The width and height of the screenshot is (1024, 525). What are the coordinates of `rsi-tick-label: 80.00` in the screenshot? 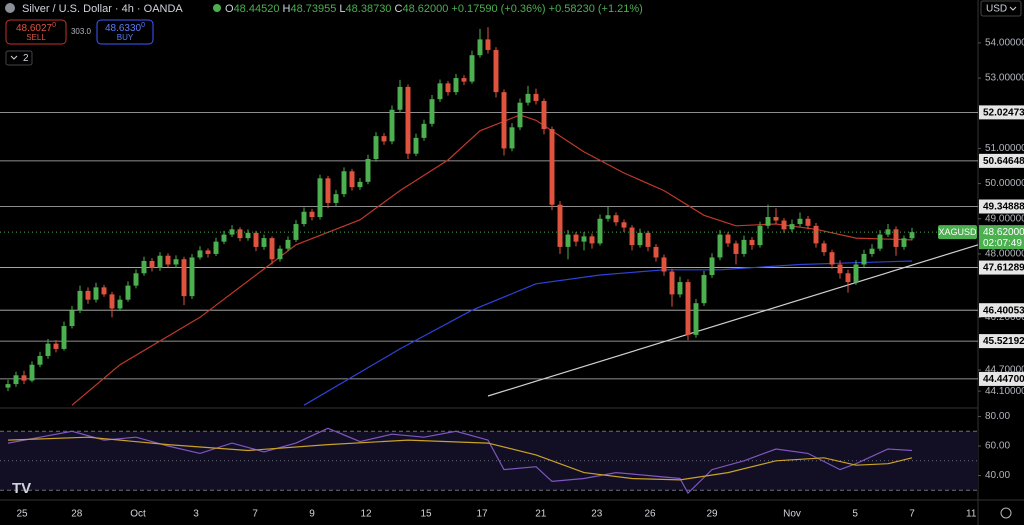 It's located at (997, 416).